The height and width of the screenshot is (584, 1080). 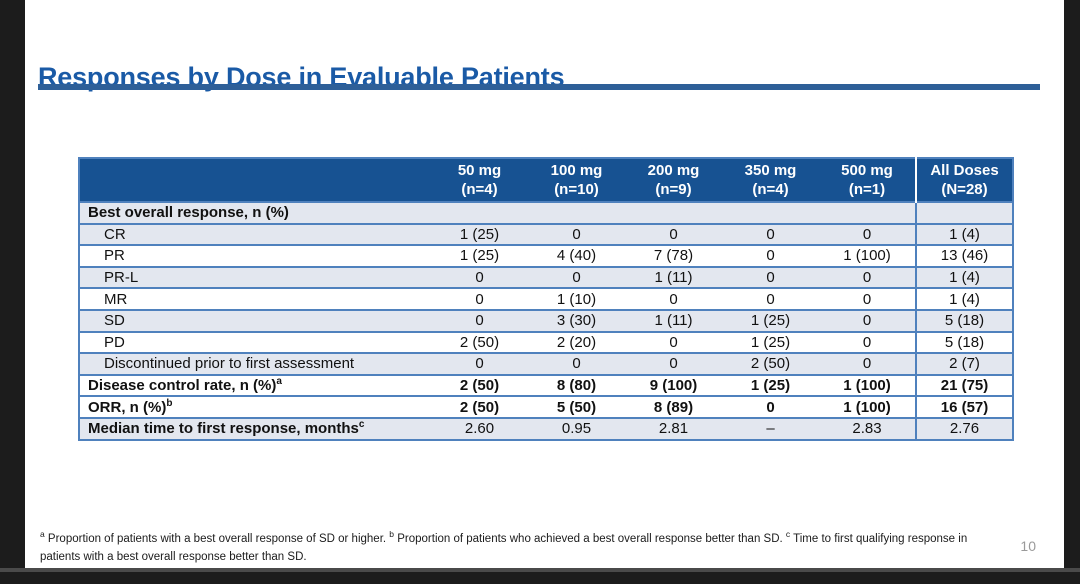 What do you see at coordinates (964, 180) in the screenshot?
I see `column-header: All Doses (N=28)` at bounding box center [964, 180].